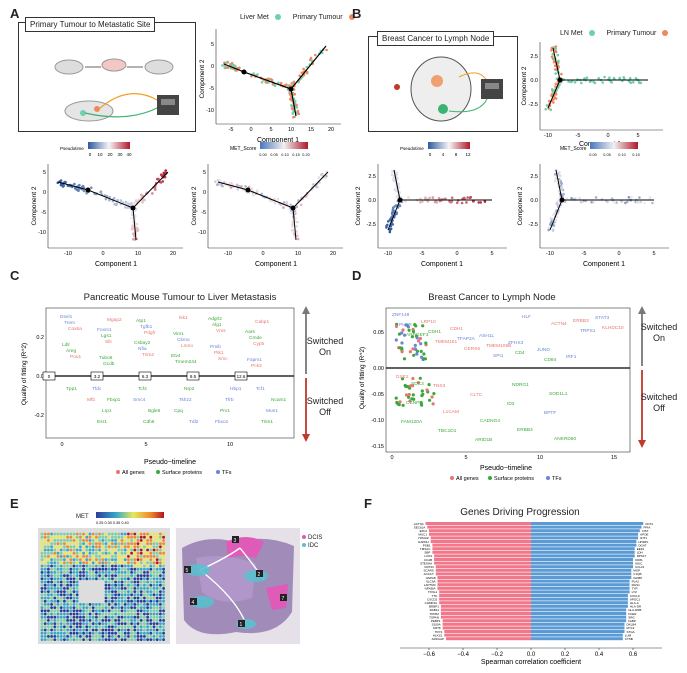 This screenshot has width=687, height=673. I want to click on gene-label: Tfrb, so click(229, 400).